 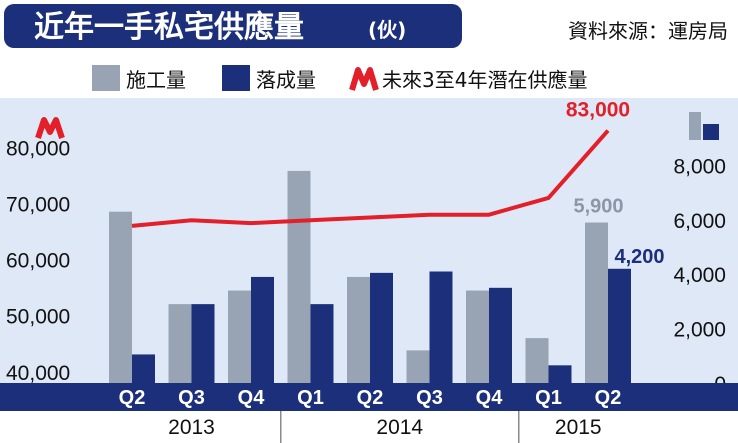 What do you see at coordinates (699, 275) in the screenshot?
I see `right-tick-label: 4,000` at bounding box center [699, 275].